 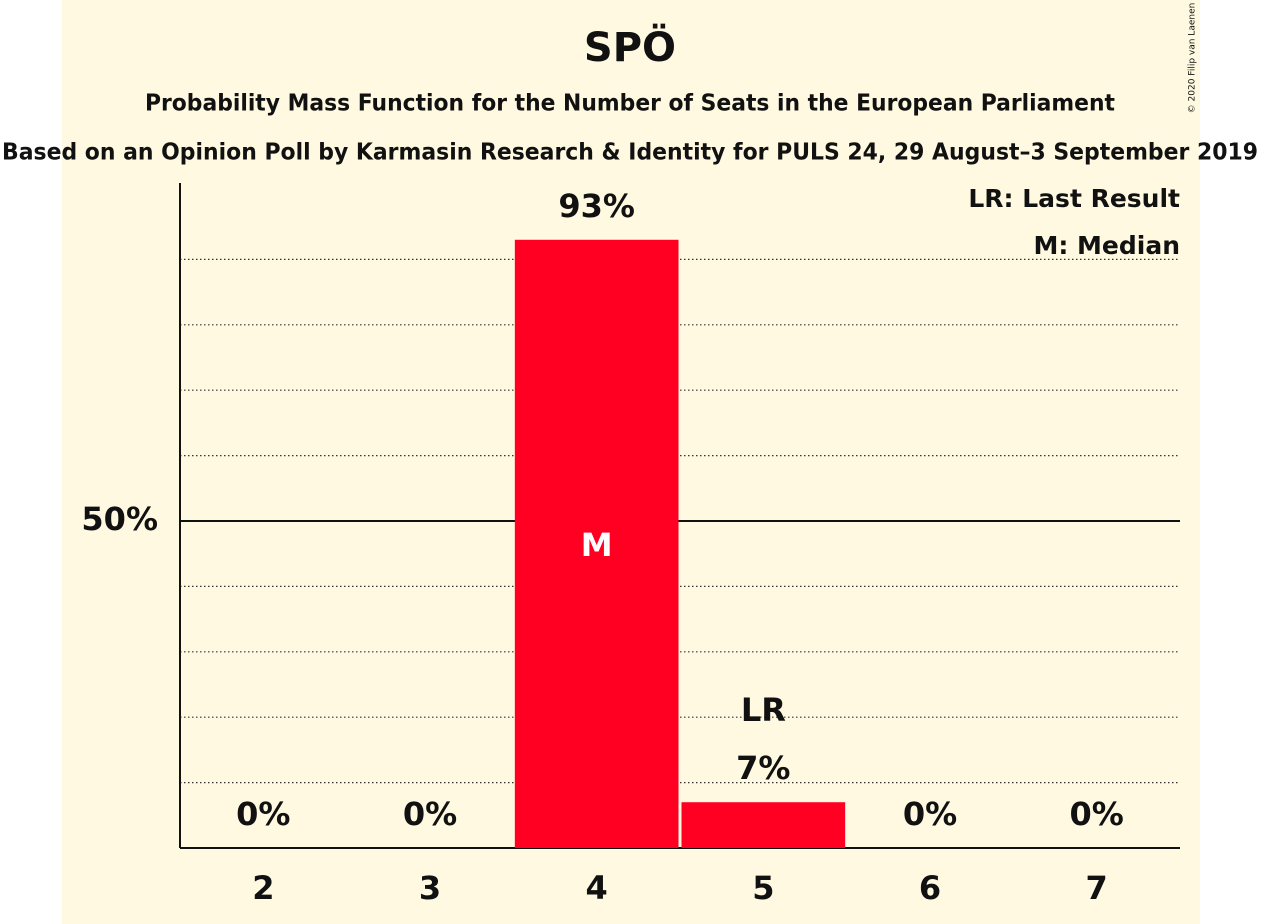 What do you see at coordinates (1193, 58) in the screenshot?
I see `copyright: © 2020 Filip van Laenen` at bounding box center [1193, 58].